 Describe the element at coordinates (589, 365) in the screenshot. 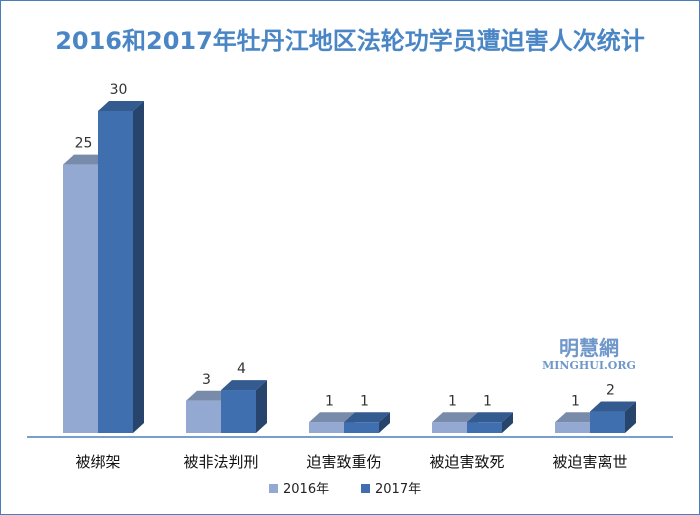

I see `watermark-english: MINGHUI.ORG` at that location.